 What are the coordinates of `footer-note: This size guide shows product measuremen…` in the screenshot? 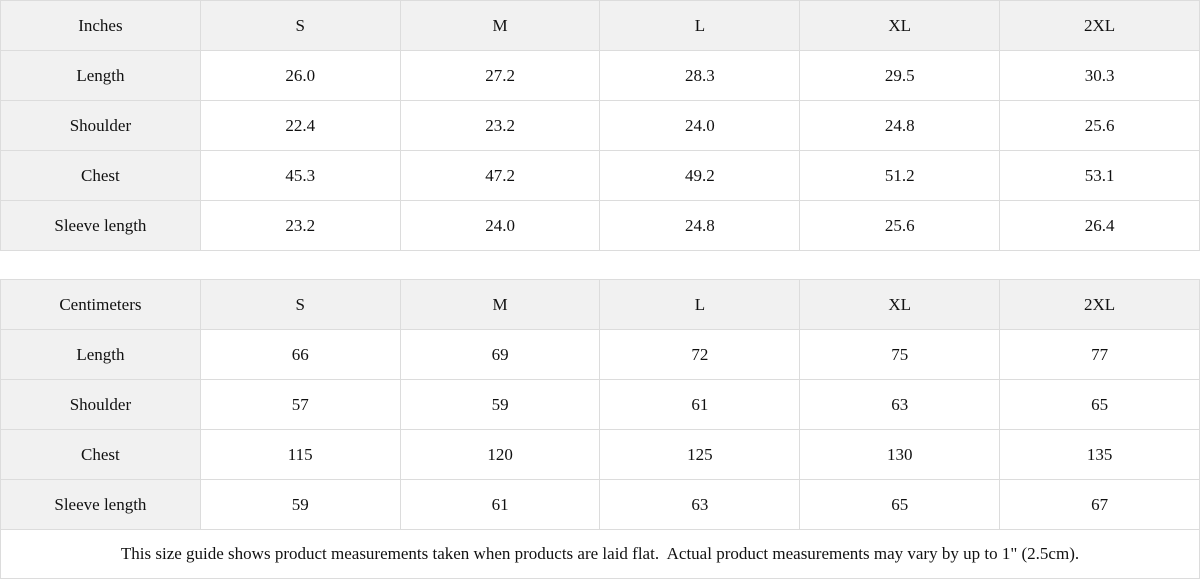 It's located at (600, 554).